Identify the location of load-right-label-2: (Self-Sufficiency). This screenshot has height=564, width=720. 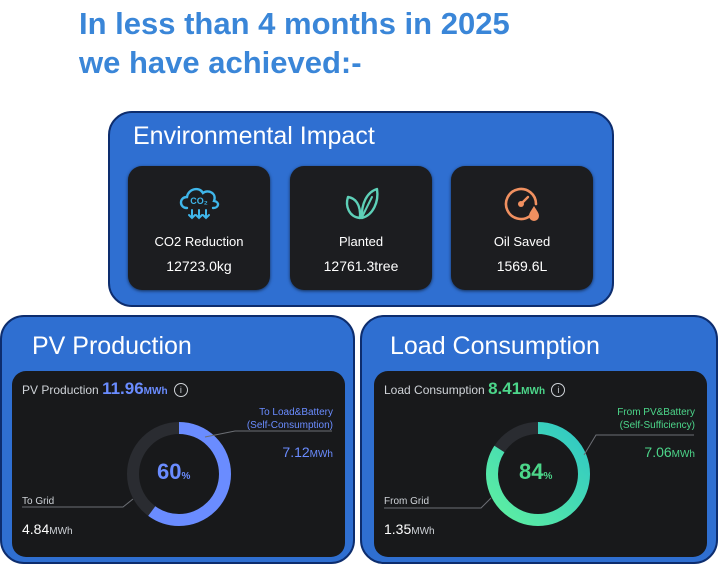
(657, 425).